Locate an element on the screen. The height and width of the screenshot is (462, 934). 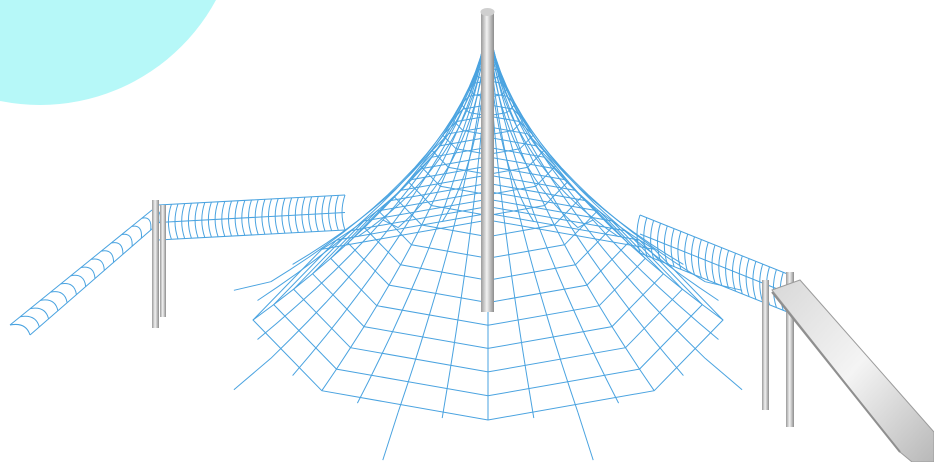
left-post is located at coordinates (155, 264).